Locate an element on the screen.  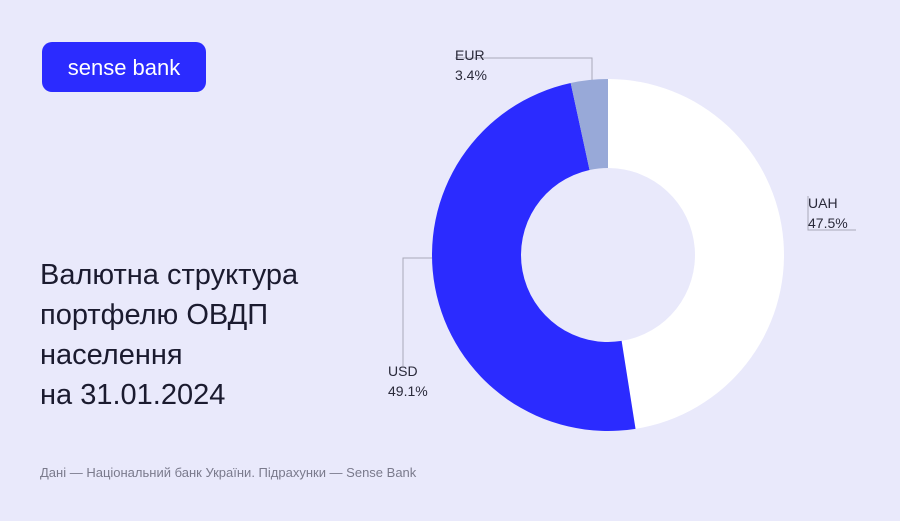
logo-text: sense bank is located at coordinates (125, 67).